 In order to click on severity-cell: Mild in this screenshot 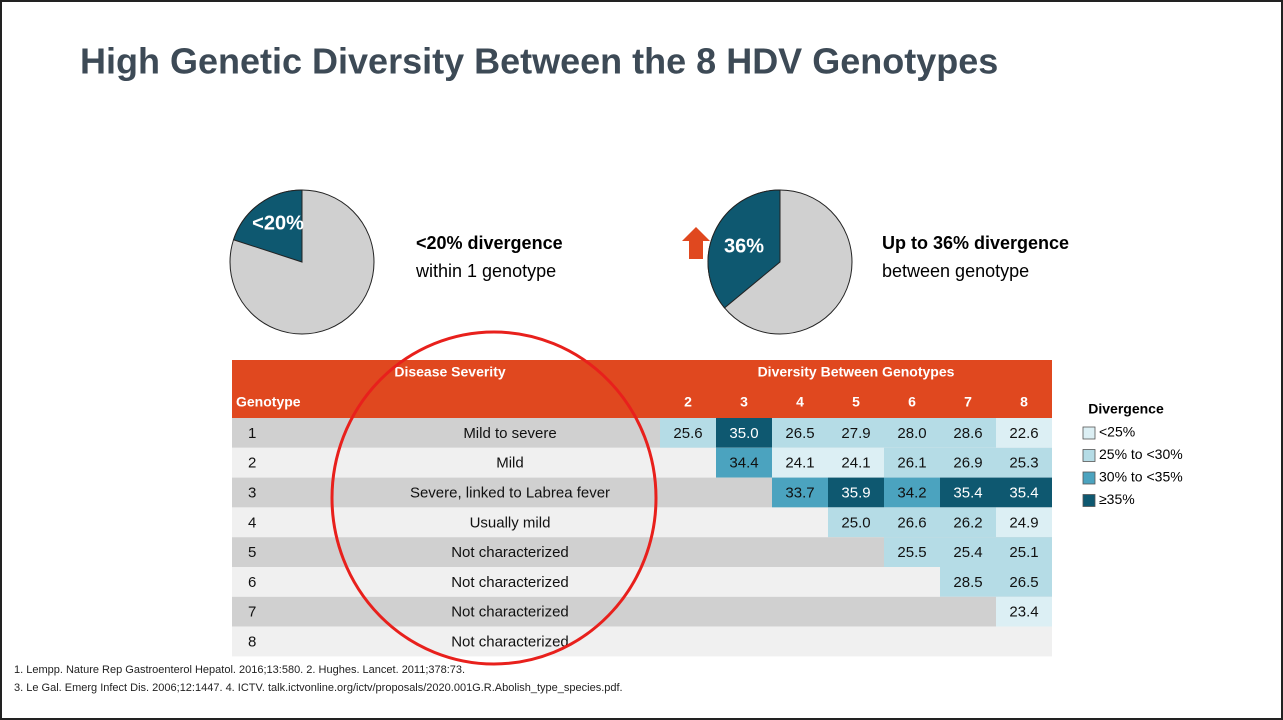, I will do `click(510, 463)`.